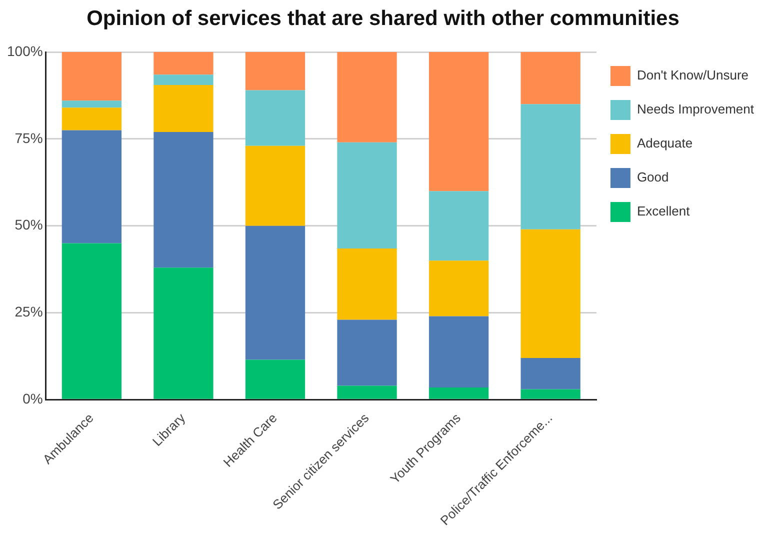 The width and height of the screenshot is (766, 538). Describe the element at coordinates (24, 50) in the screenshot. I see `y-tick-label: 100%` at that location.